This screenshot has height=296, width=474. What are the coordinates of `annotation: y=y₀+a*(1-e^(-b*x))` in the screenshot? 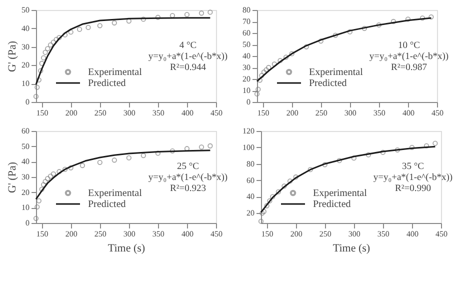 It's located at (413, 177).